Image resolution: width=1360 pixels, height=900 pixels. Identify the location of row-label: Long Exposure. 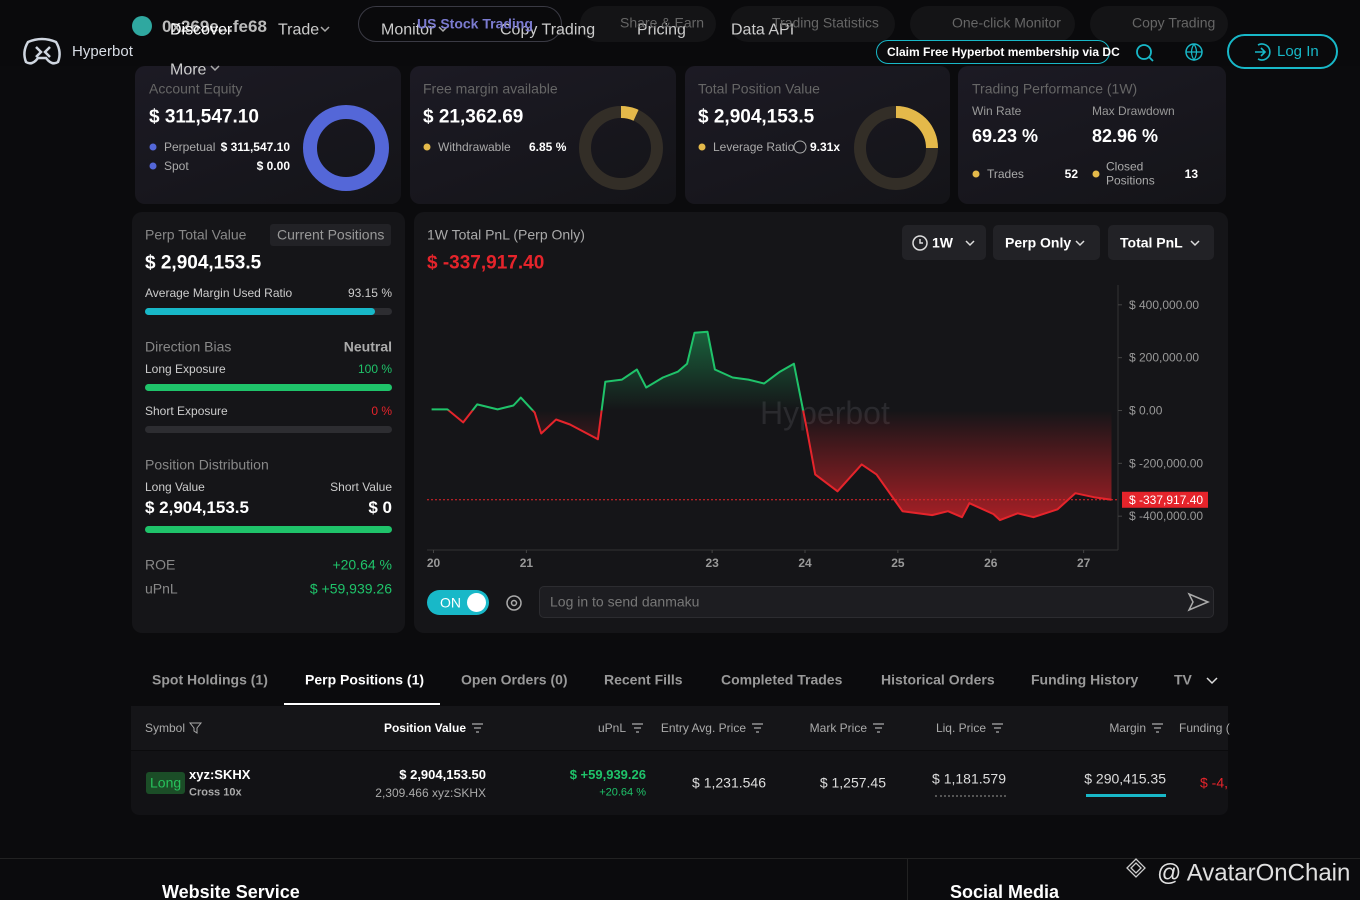
(185, 368).